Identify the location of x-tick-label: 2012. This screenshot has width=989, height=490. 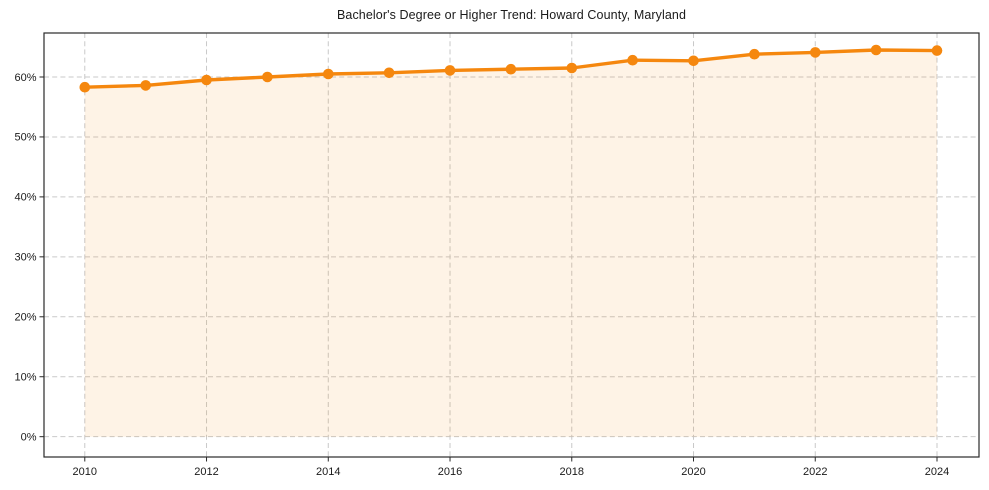
(206, 472).